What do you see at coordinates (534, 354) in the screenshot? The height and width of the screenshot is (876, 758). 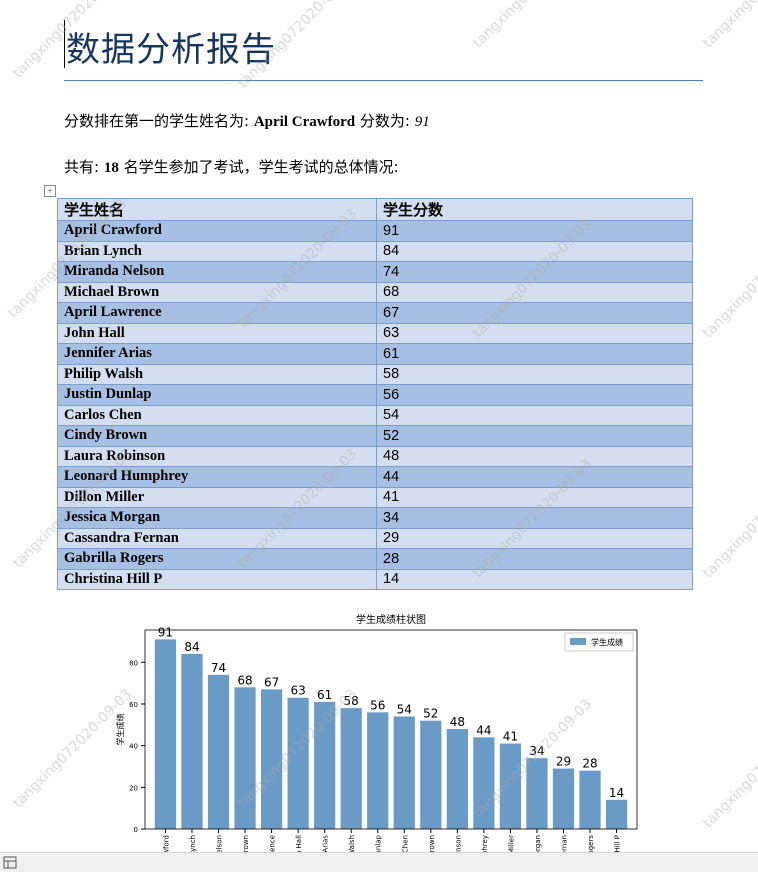 I see `score-cell: 61` at bounding box center [534, 354].